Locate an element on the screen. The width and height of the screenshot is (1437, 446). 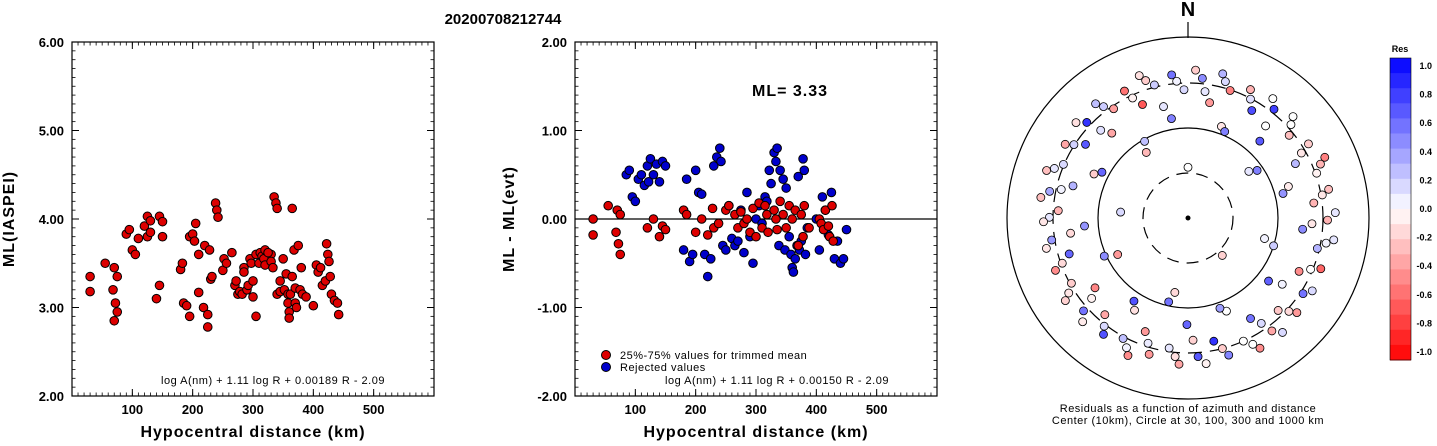
left-xtick-label: 500 is located at coordinates (374, 409).